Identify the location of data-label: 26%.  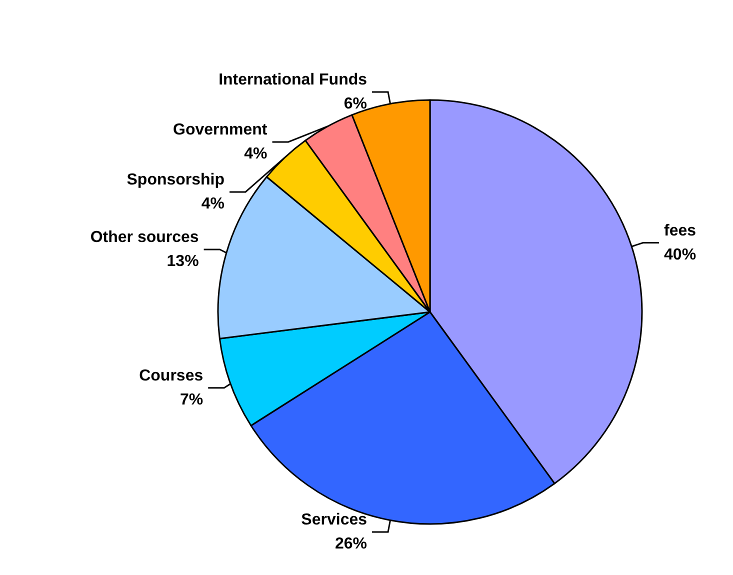
(351, 544).